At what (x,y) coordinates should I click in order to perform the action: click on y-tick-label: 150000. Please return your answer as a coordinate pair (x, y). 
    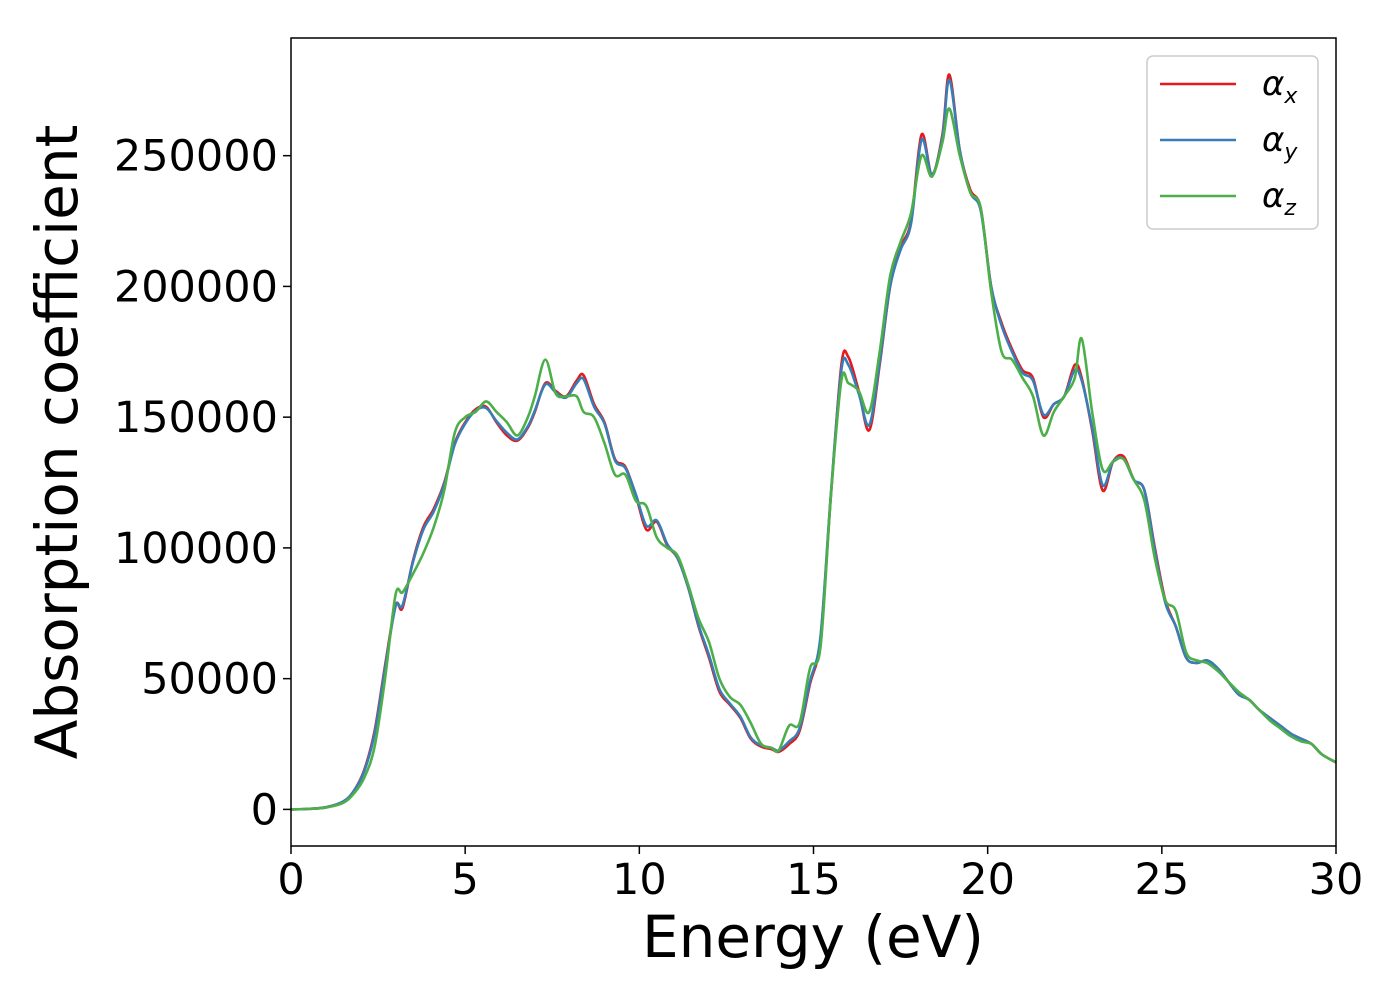
    Looking at the image, I should click on (196, 418).